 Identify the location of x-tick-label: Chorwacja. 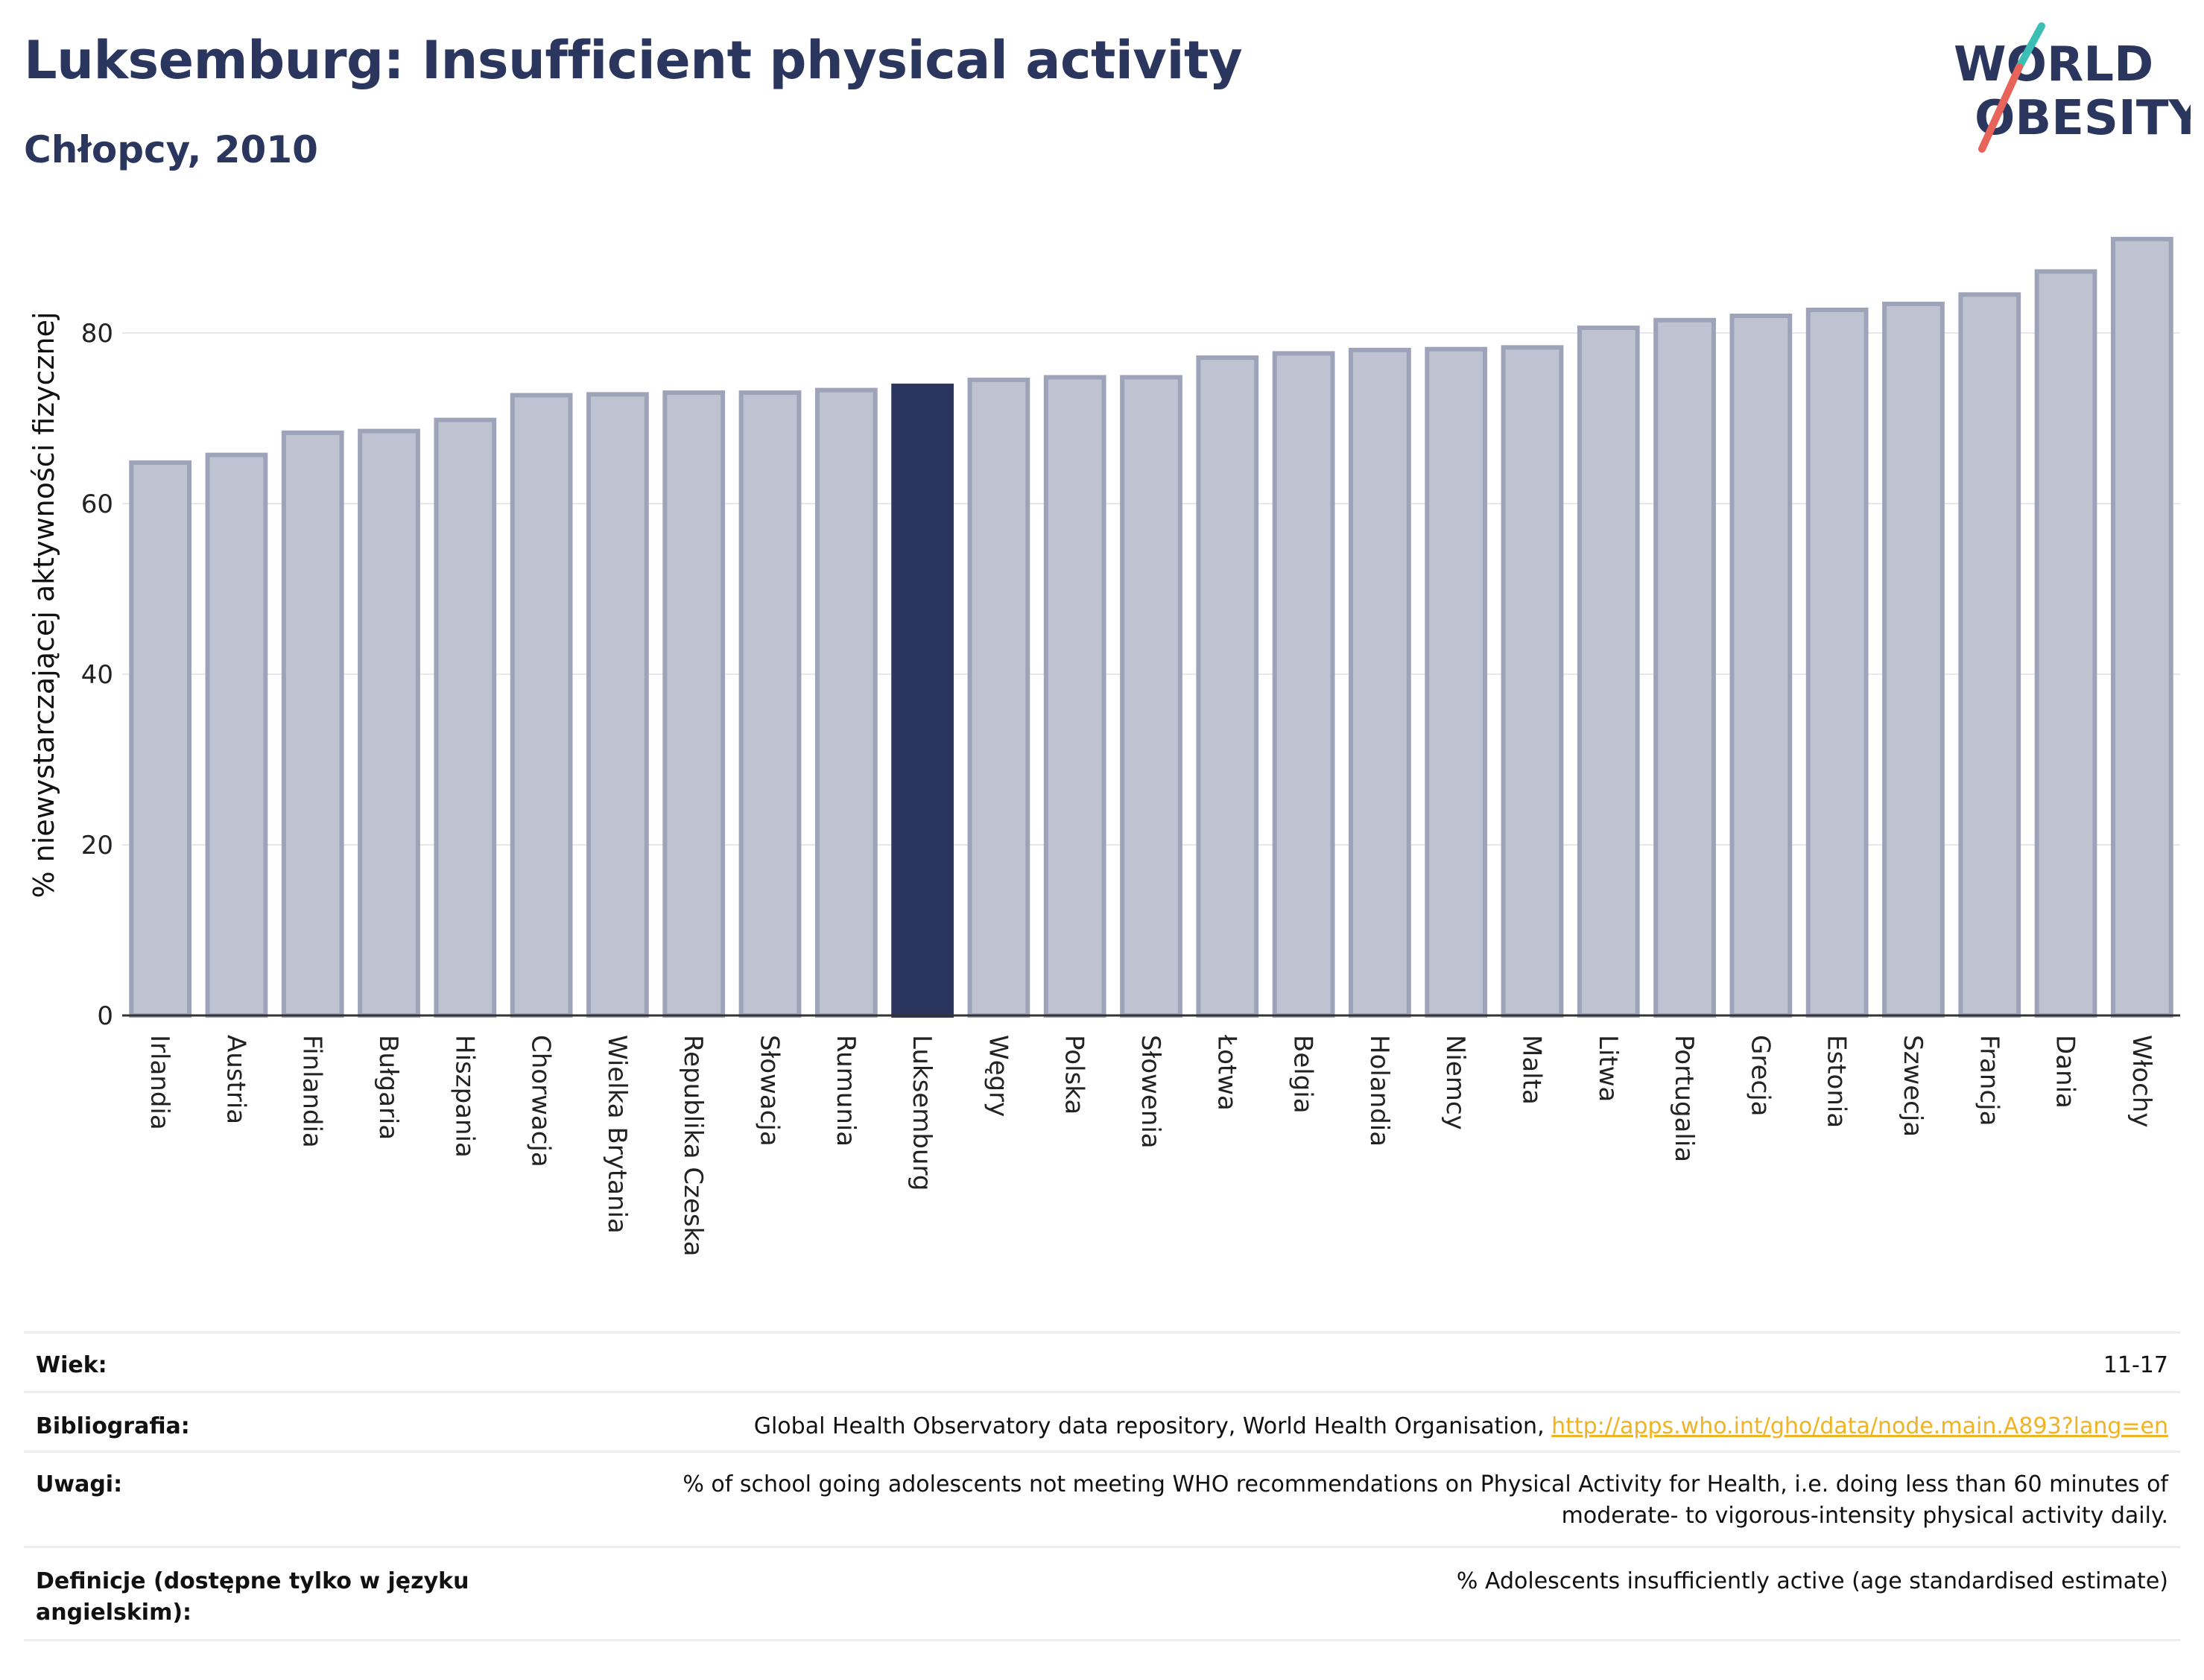
(541, 1101).